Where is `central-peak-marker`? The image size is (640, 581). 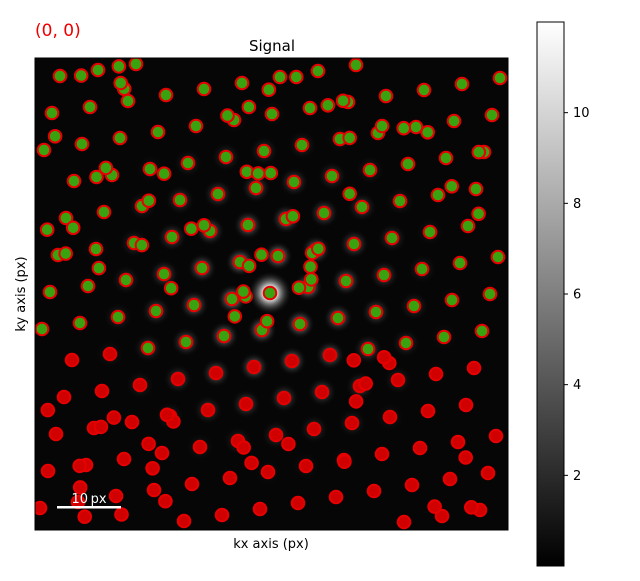
central-peak-marker is located at coordinates (270, 293).